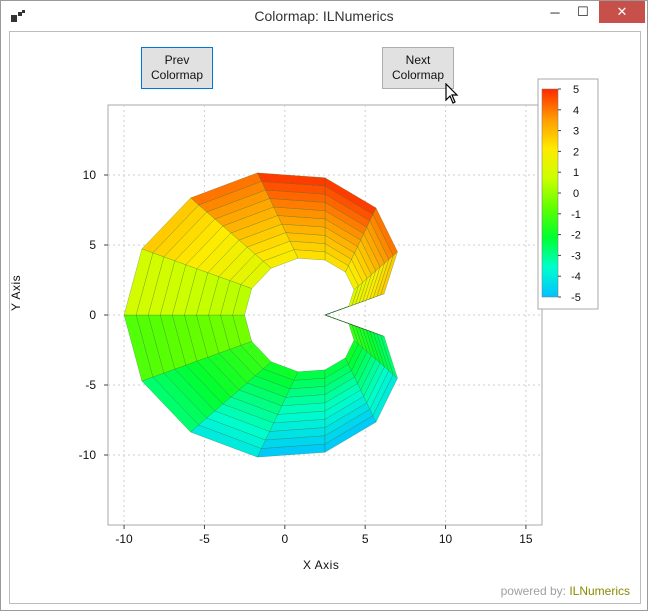  Describe the element at coordinates (576, 236) in the screenshot. I see `colorbar-tick-label: -2` at that location.